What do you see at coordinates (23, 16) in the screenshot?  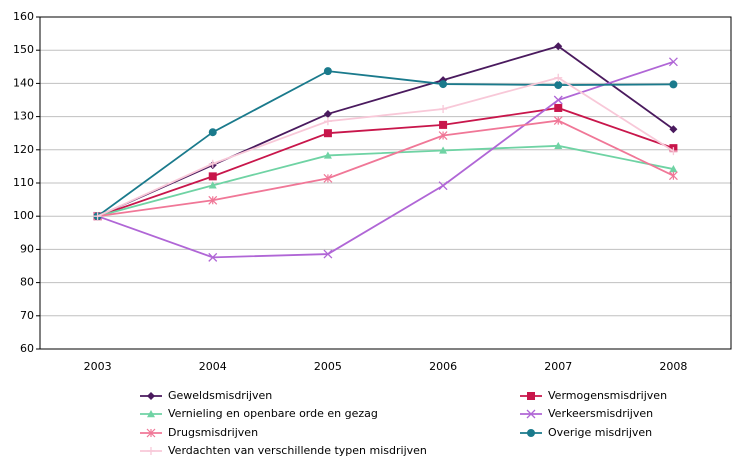 I see `y-tick-label: 160` at bounding box center [23, 16].